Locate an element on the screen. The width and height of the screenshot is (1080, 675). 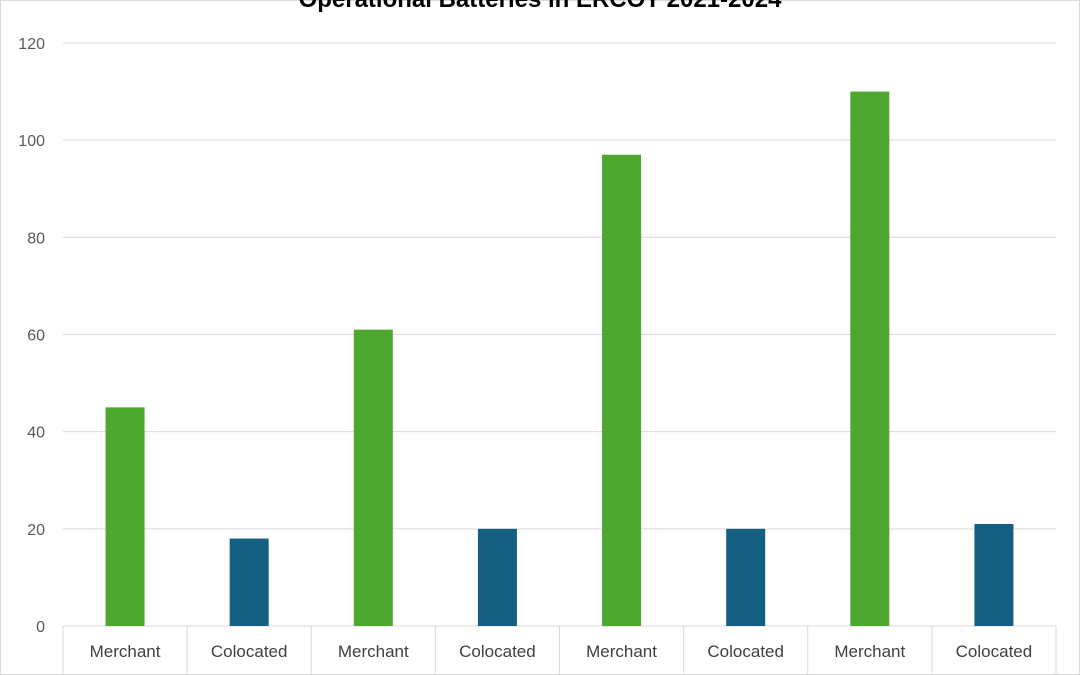
y-tick-label: 60 is located at coordinates (36, 336).